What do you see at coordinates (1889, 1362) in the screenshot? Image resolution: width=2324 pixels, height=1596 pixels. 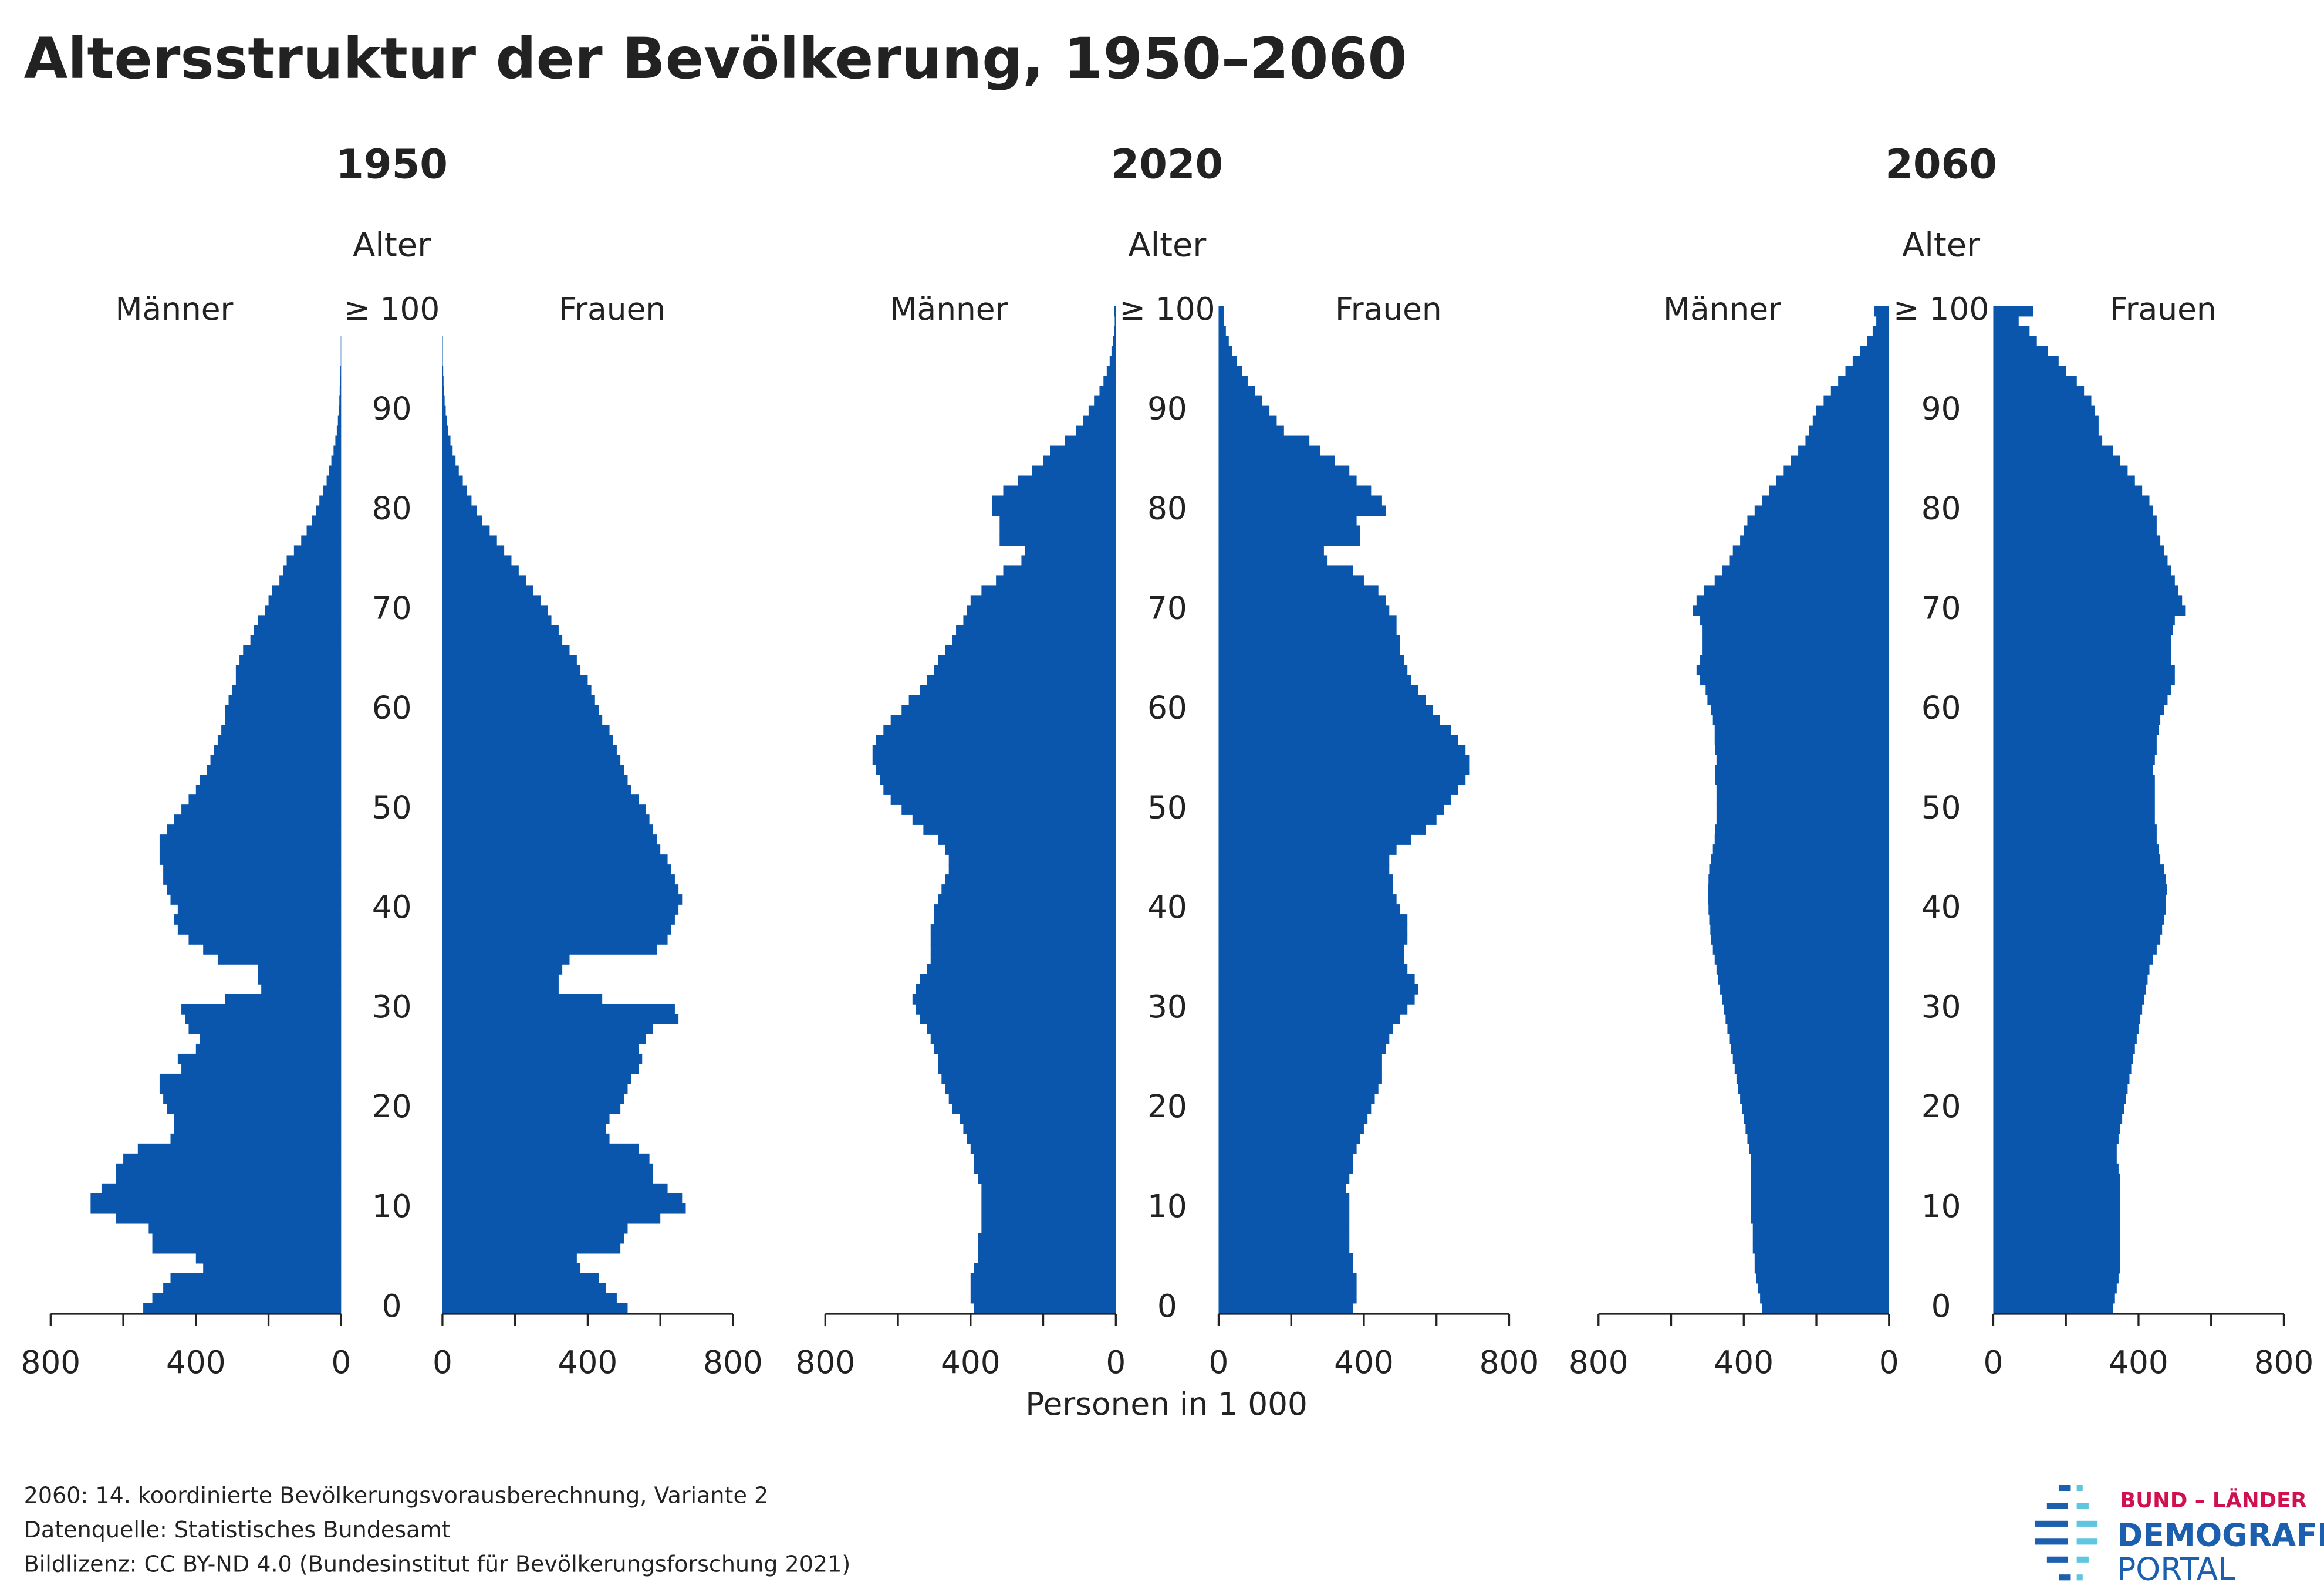 I see `x-tick-label: 0` at bounding box center [1889, 1362].